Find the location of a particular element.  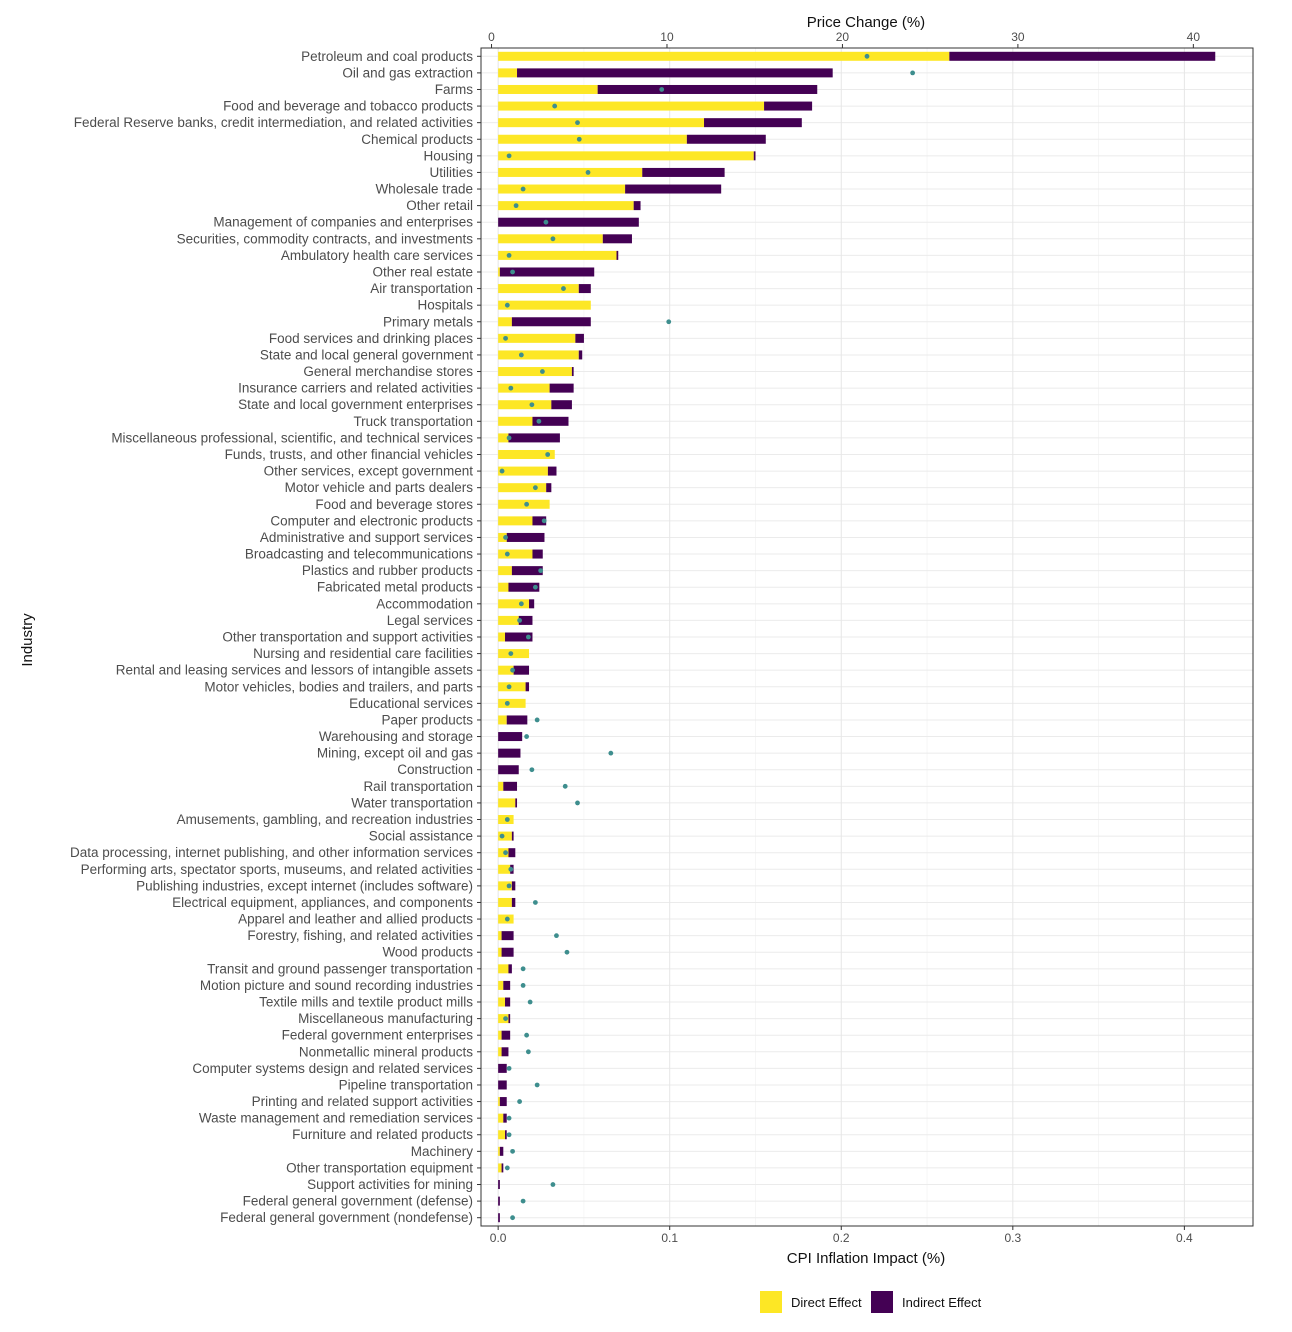

industry-label: Water transportation is located at coordinates (412, 802).